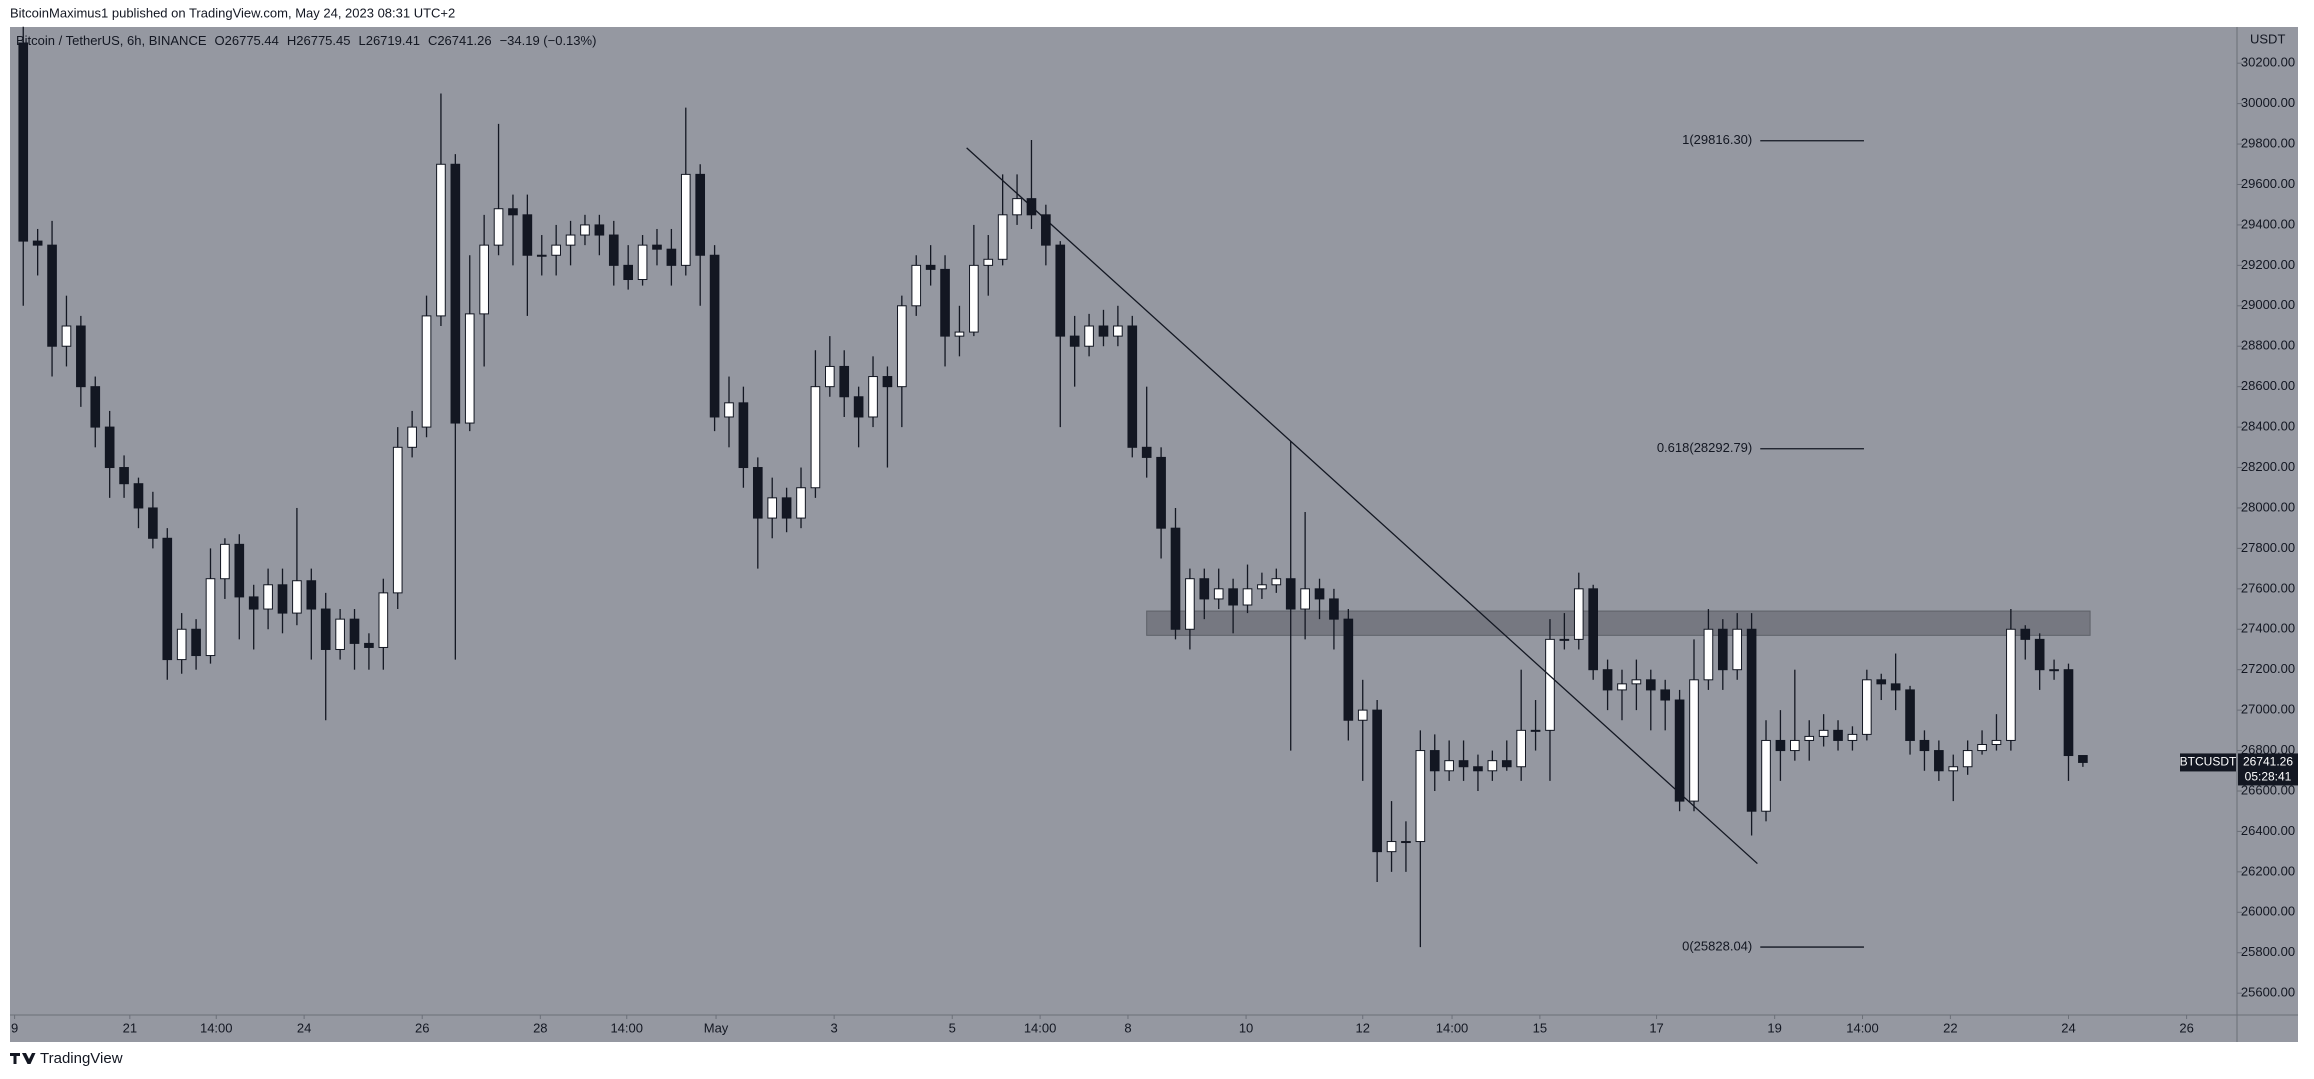  Describe the element at coordinates (834, 1027) in the screenshot. I see `x-tick-label: 3` at that location.